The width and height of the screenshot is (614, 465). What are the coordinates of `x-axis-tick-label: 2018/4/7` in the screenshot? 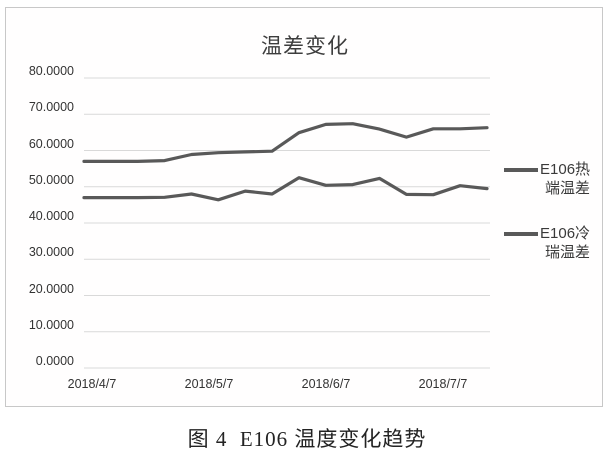 It's located at (92, 384).